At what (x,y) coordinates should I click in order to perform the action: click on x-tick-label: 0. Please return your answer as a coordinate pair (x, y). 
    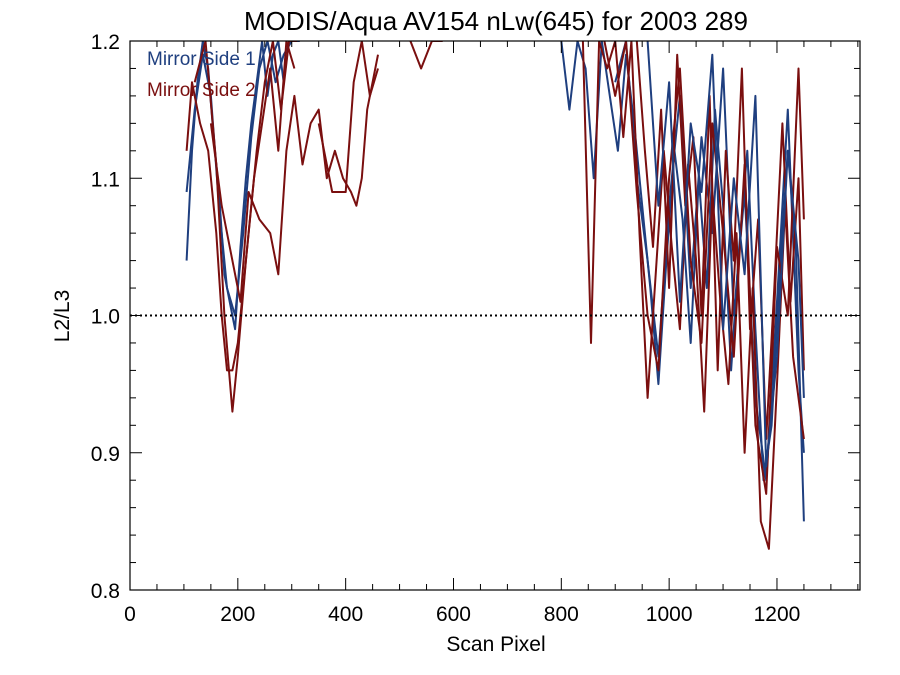
    Looking at the image, I should click on (130, 614).